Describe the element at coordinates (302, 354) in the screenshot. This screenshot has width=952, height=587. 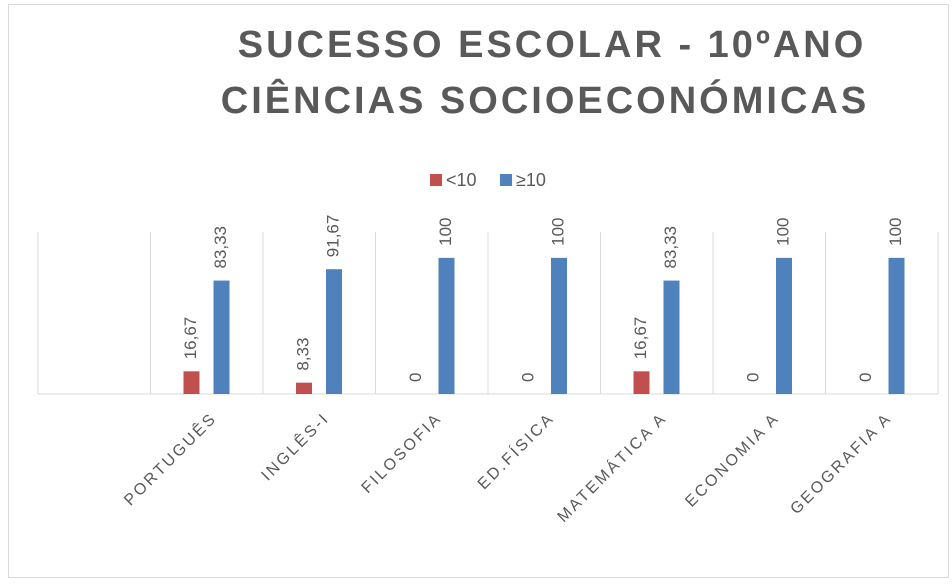
I see `data-label: 8,33` at that location.